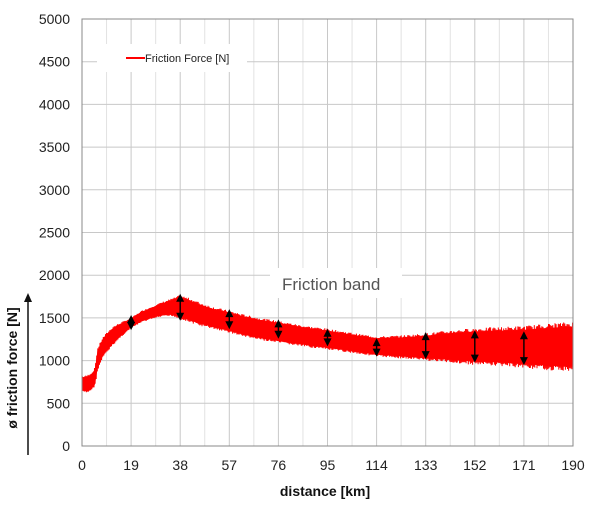  What do you see at coordinates (54, 361) in the screenshot?
I see `y-tick-label: 1000` at bounding box center [54, 361].